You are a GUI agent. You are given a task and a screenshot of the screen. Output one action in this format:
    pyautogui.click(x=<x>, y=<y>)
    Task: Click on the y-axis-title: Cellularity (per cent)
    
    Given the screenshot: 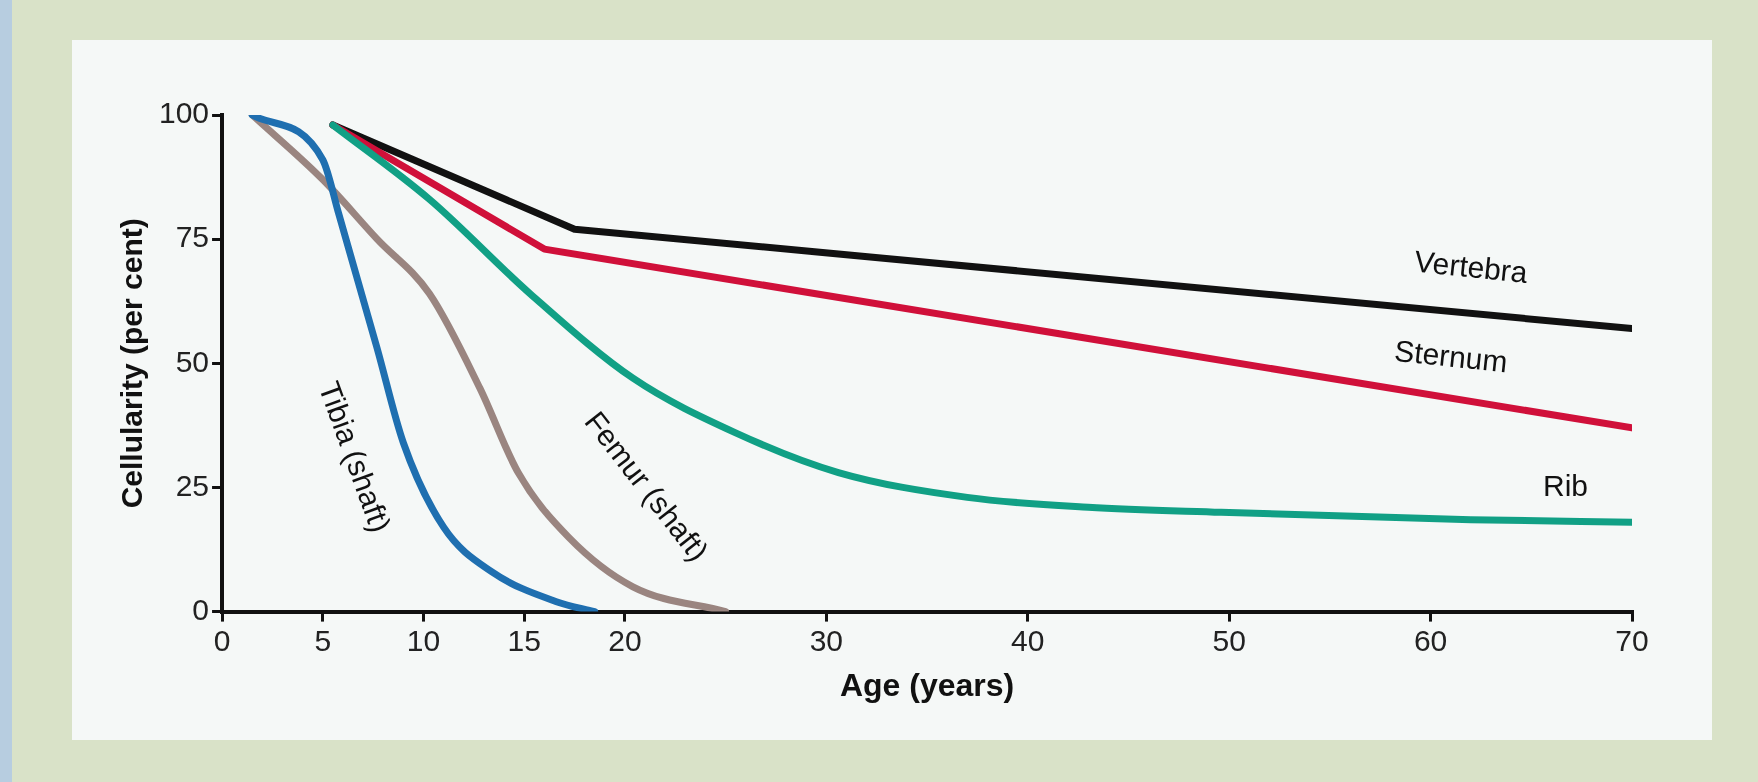 What is the action you would take?
    pyautogui.click(x=132, y=363)
    